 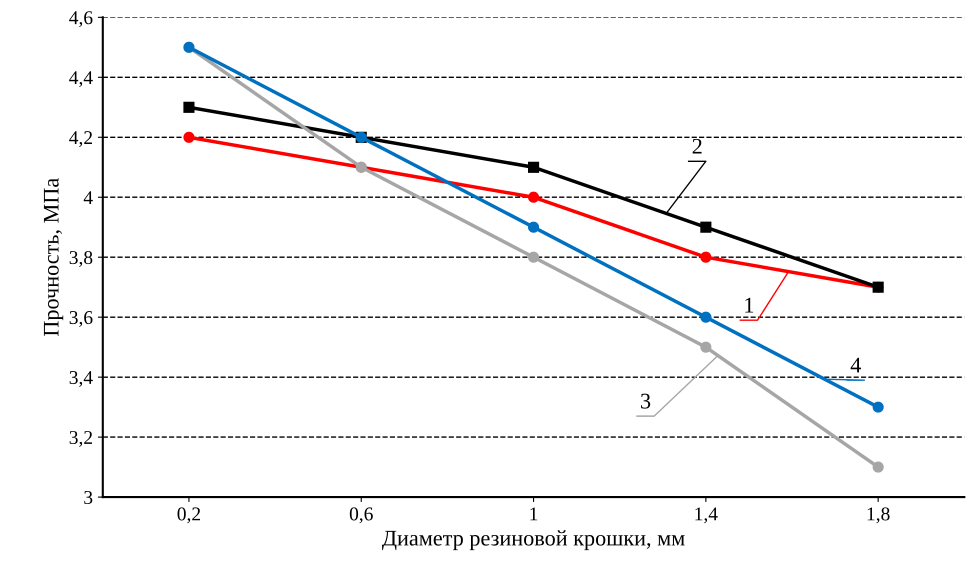 I want to click on x-axis-title: Диаметр резиновой крошки, мм, so click(x=533, y=540).